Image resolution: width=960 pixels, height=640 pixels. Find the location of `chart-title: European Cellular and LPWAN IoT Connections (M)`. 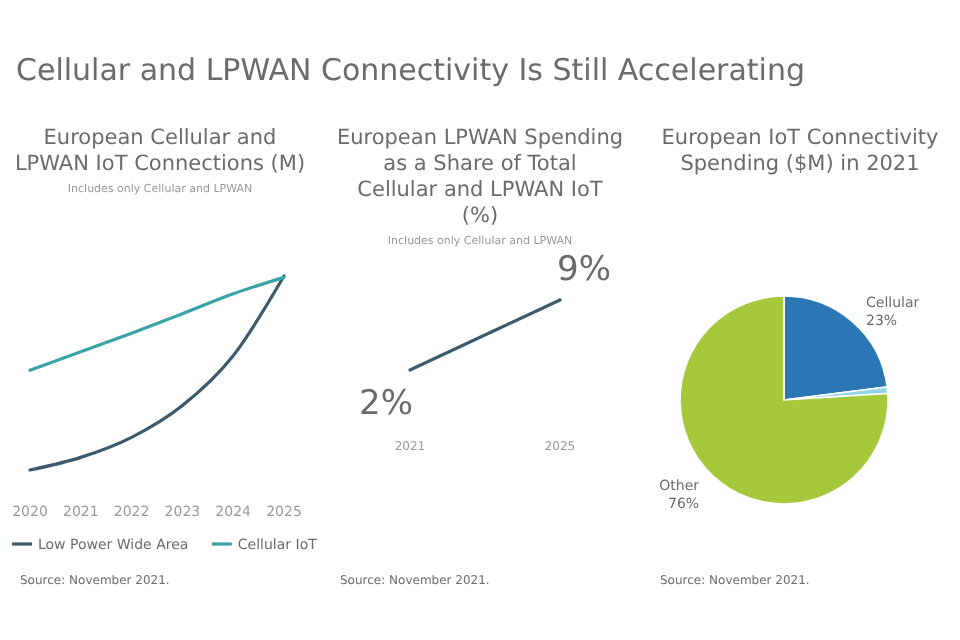

chart-title: European Cellular and LPWAN IoT Connections (M) is located at coordinates (160, 151).